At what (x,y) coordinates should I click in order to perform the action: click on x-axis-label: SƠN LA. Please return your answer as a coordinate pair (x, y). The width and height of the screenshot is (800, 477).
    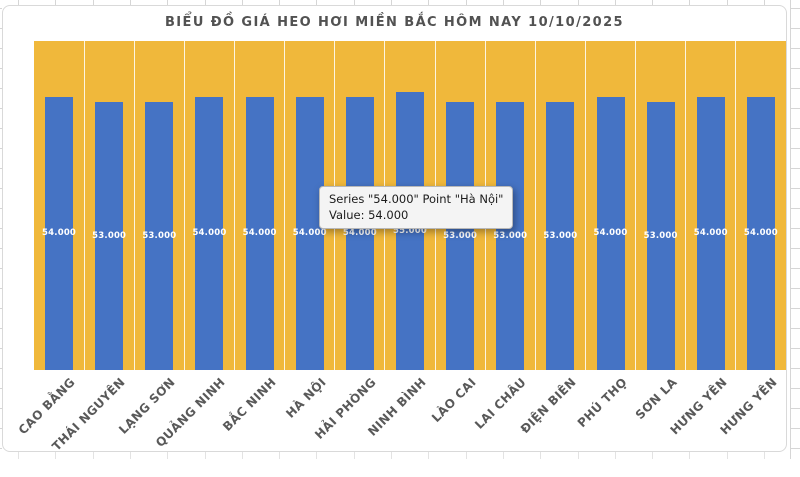
    Looking at the image, I should click on (656, 399).